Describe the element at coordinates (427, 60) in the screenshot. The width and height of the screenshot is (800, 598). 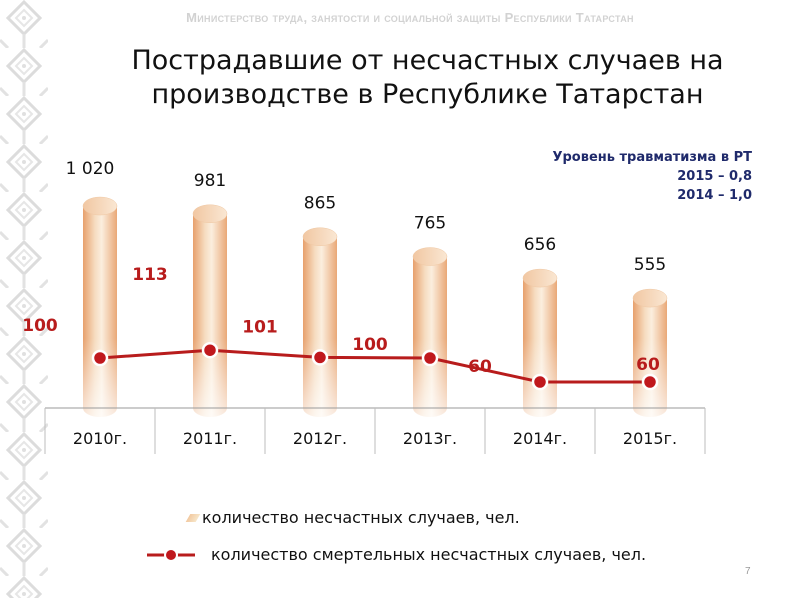
I see `title-line-1: Пострадавшие от несчастных случаев на` at that location.